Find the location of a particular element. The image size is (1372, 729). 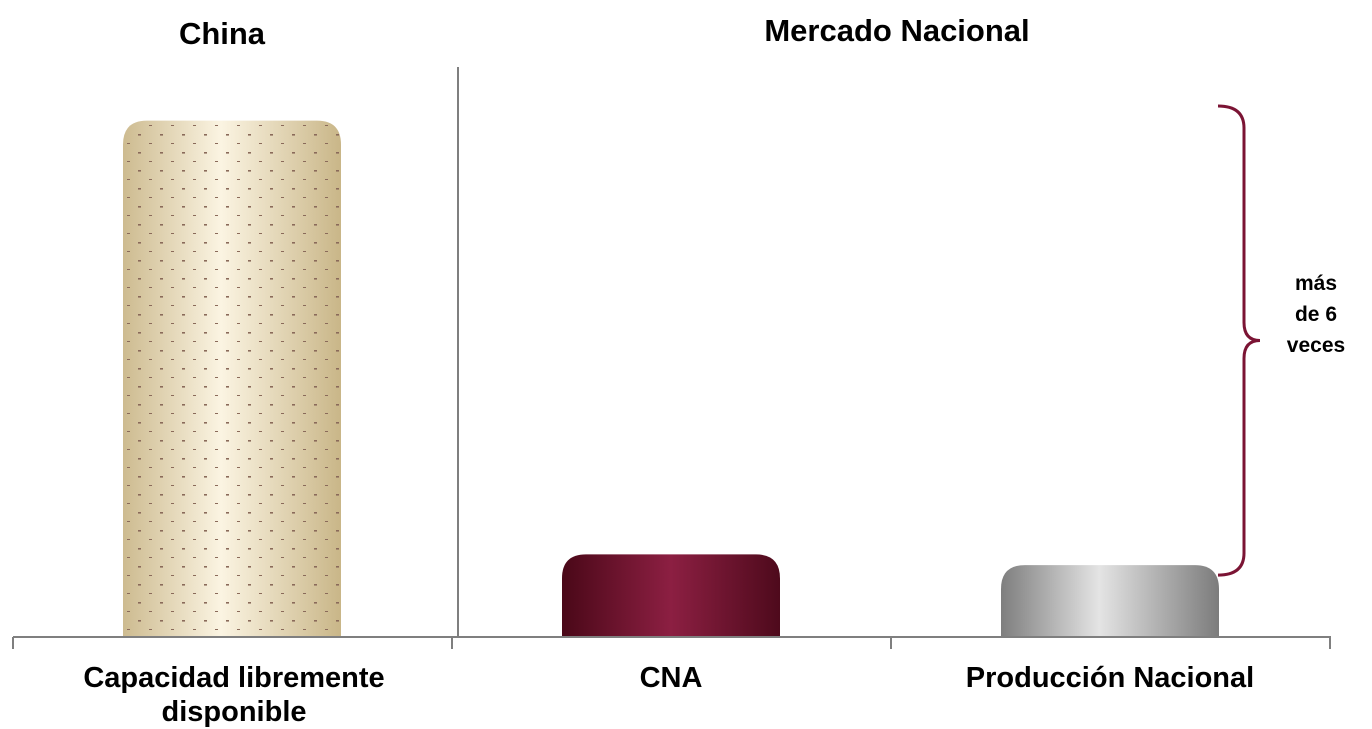

x-label-cna: CNA is located at coordinates (671, 678).